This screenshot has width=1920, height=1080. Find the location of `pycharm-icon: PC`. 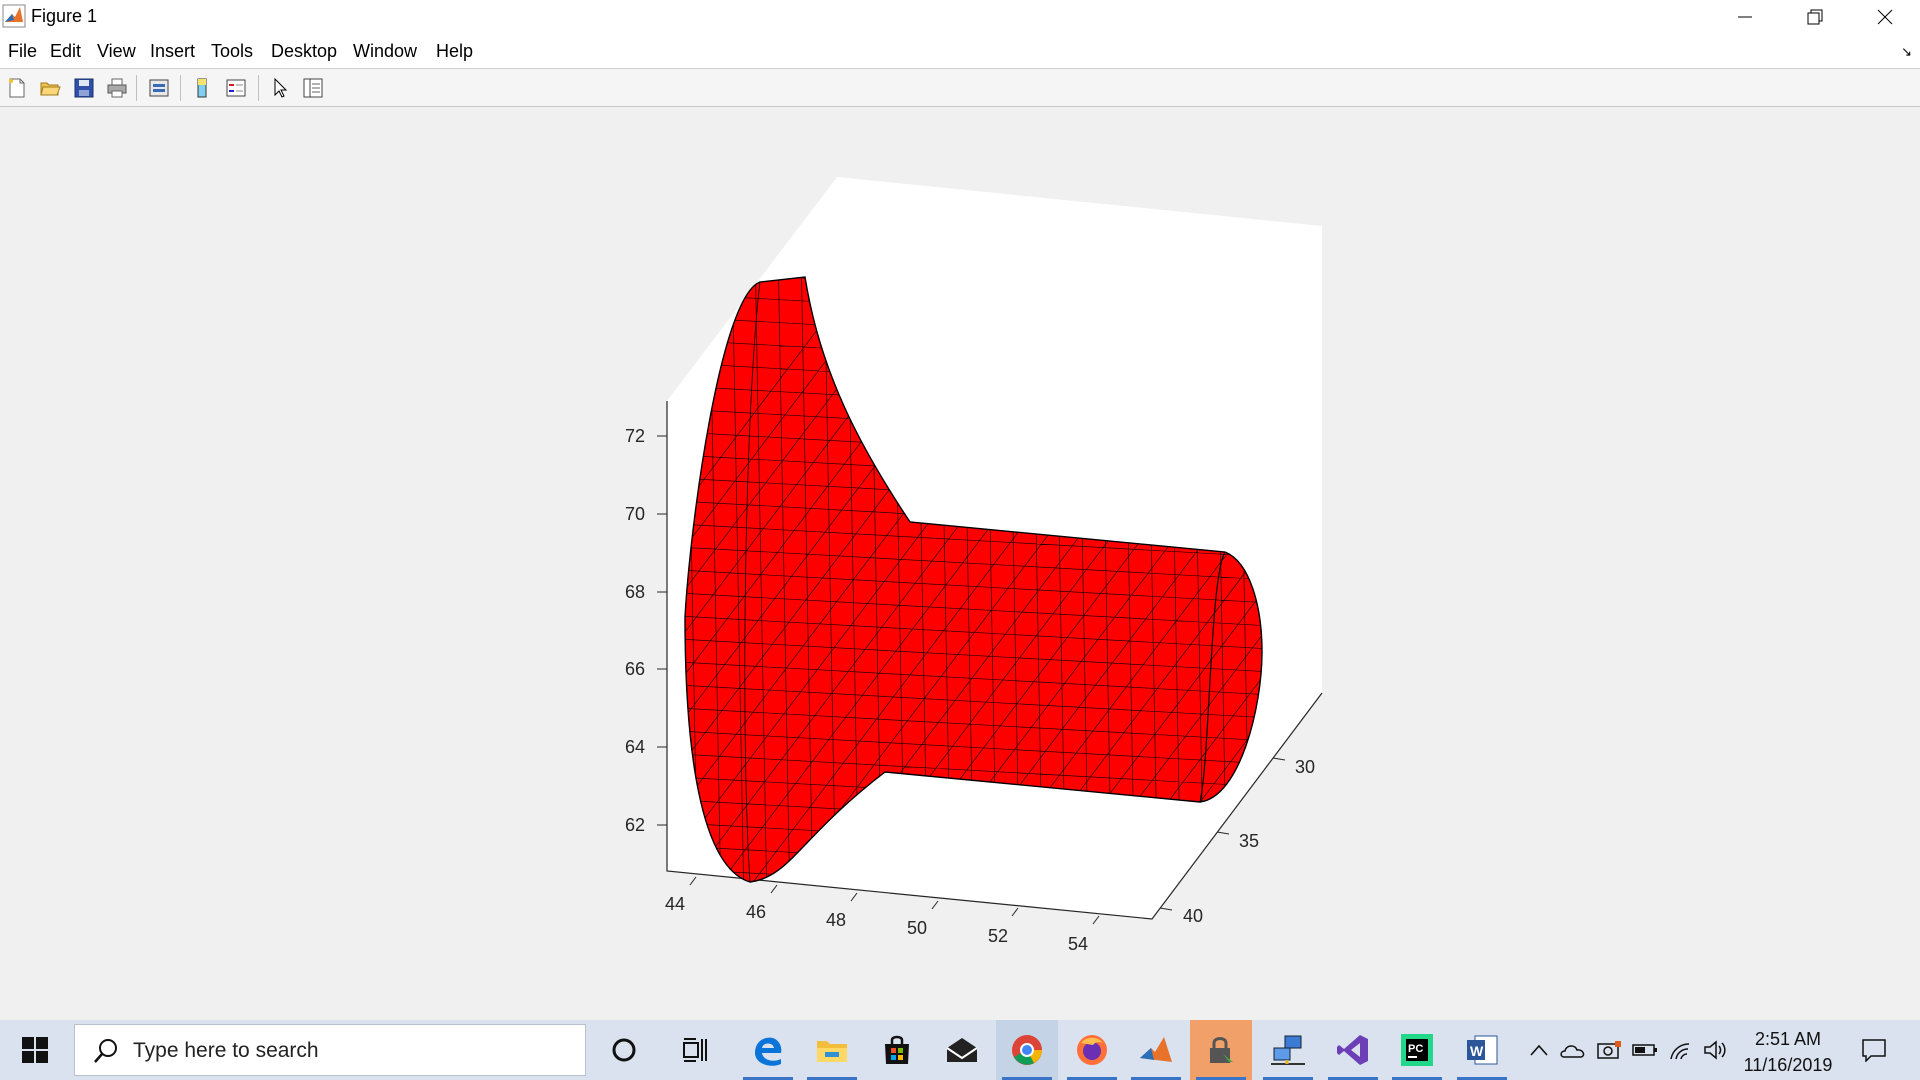

pycharm-icon: PC is located at coordinates (1417, 1050).